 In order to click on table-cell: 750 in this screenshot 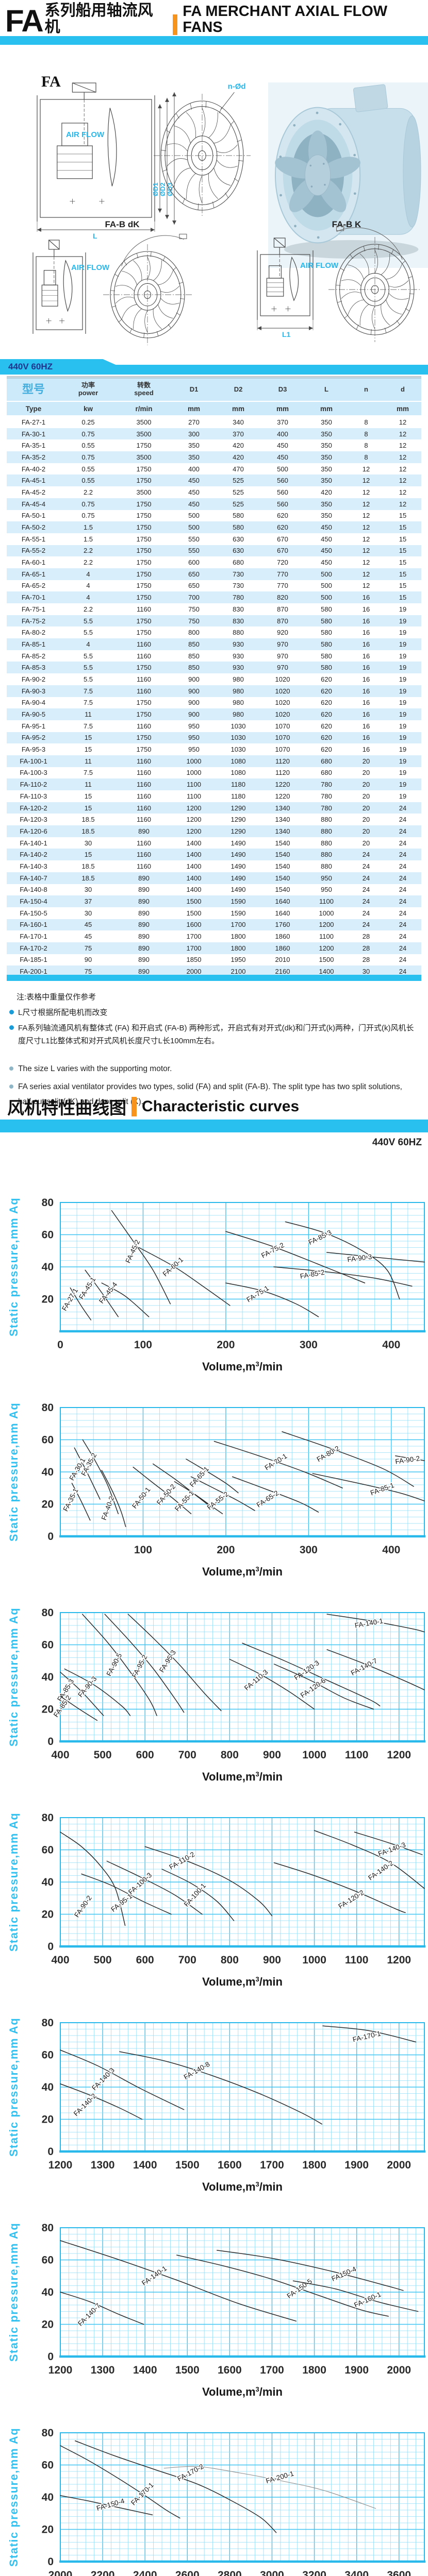, I will do `click(194, 609)`.